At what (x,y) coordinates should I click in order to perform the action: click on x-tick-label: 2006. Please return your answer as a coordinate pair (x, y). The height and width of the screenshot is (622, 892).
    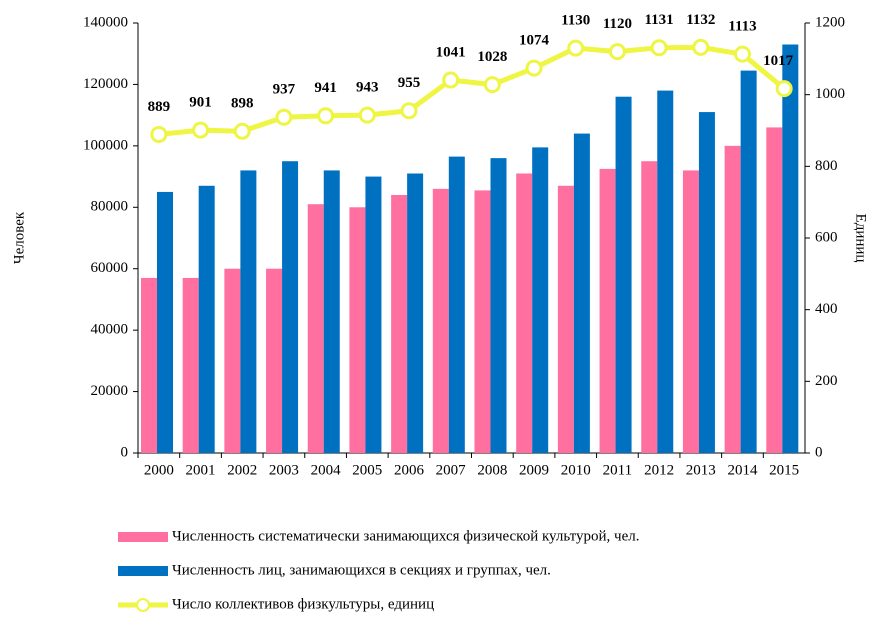
    Looking at the image, I should click on (409, 470).